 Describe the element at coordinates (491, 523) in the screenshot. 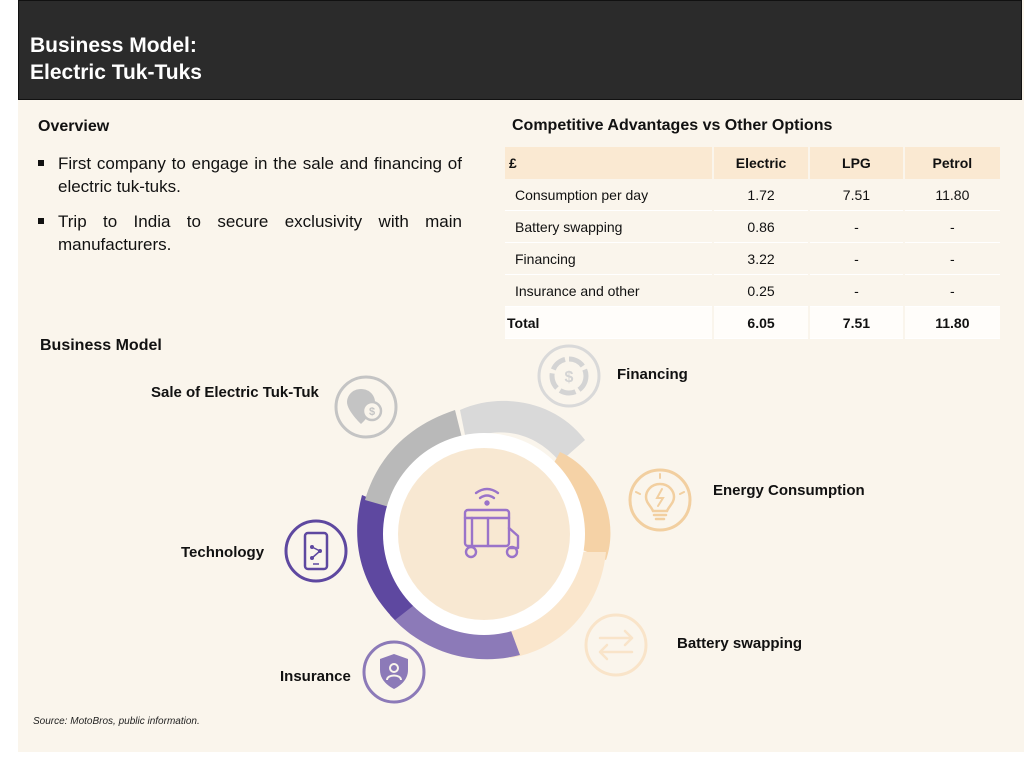

I see `tuk-tuk-wifi-icon` at that location.